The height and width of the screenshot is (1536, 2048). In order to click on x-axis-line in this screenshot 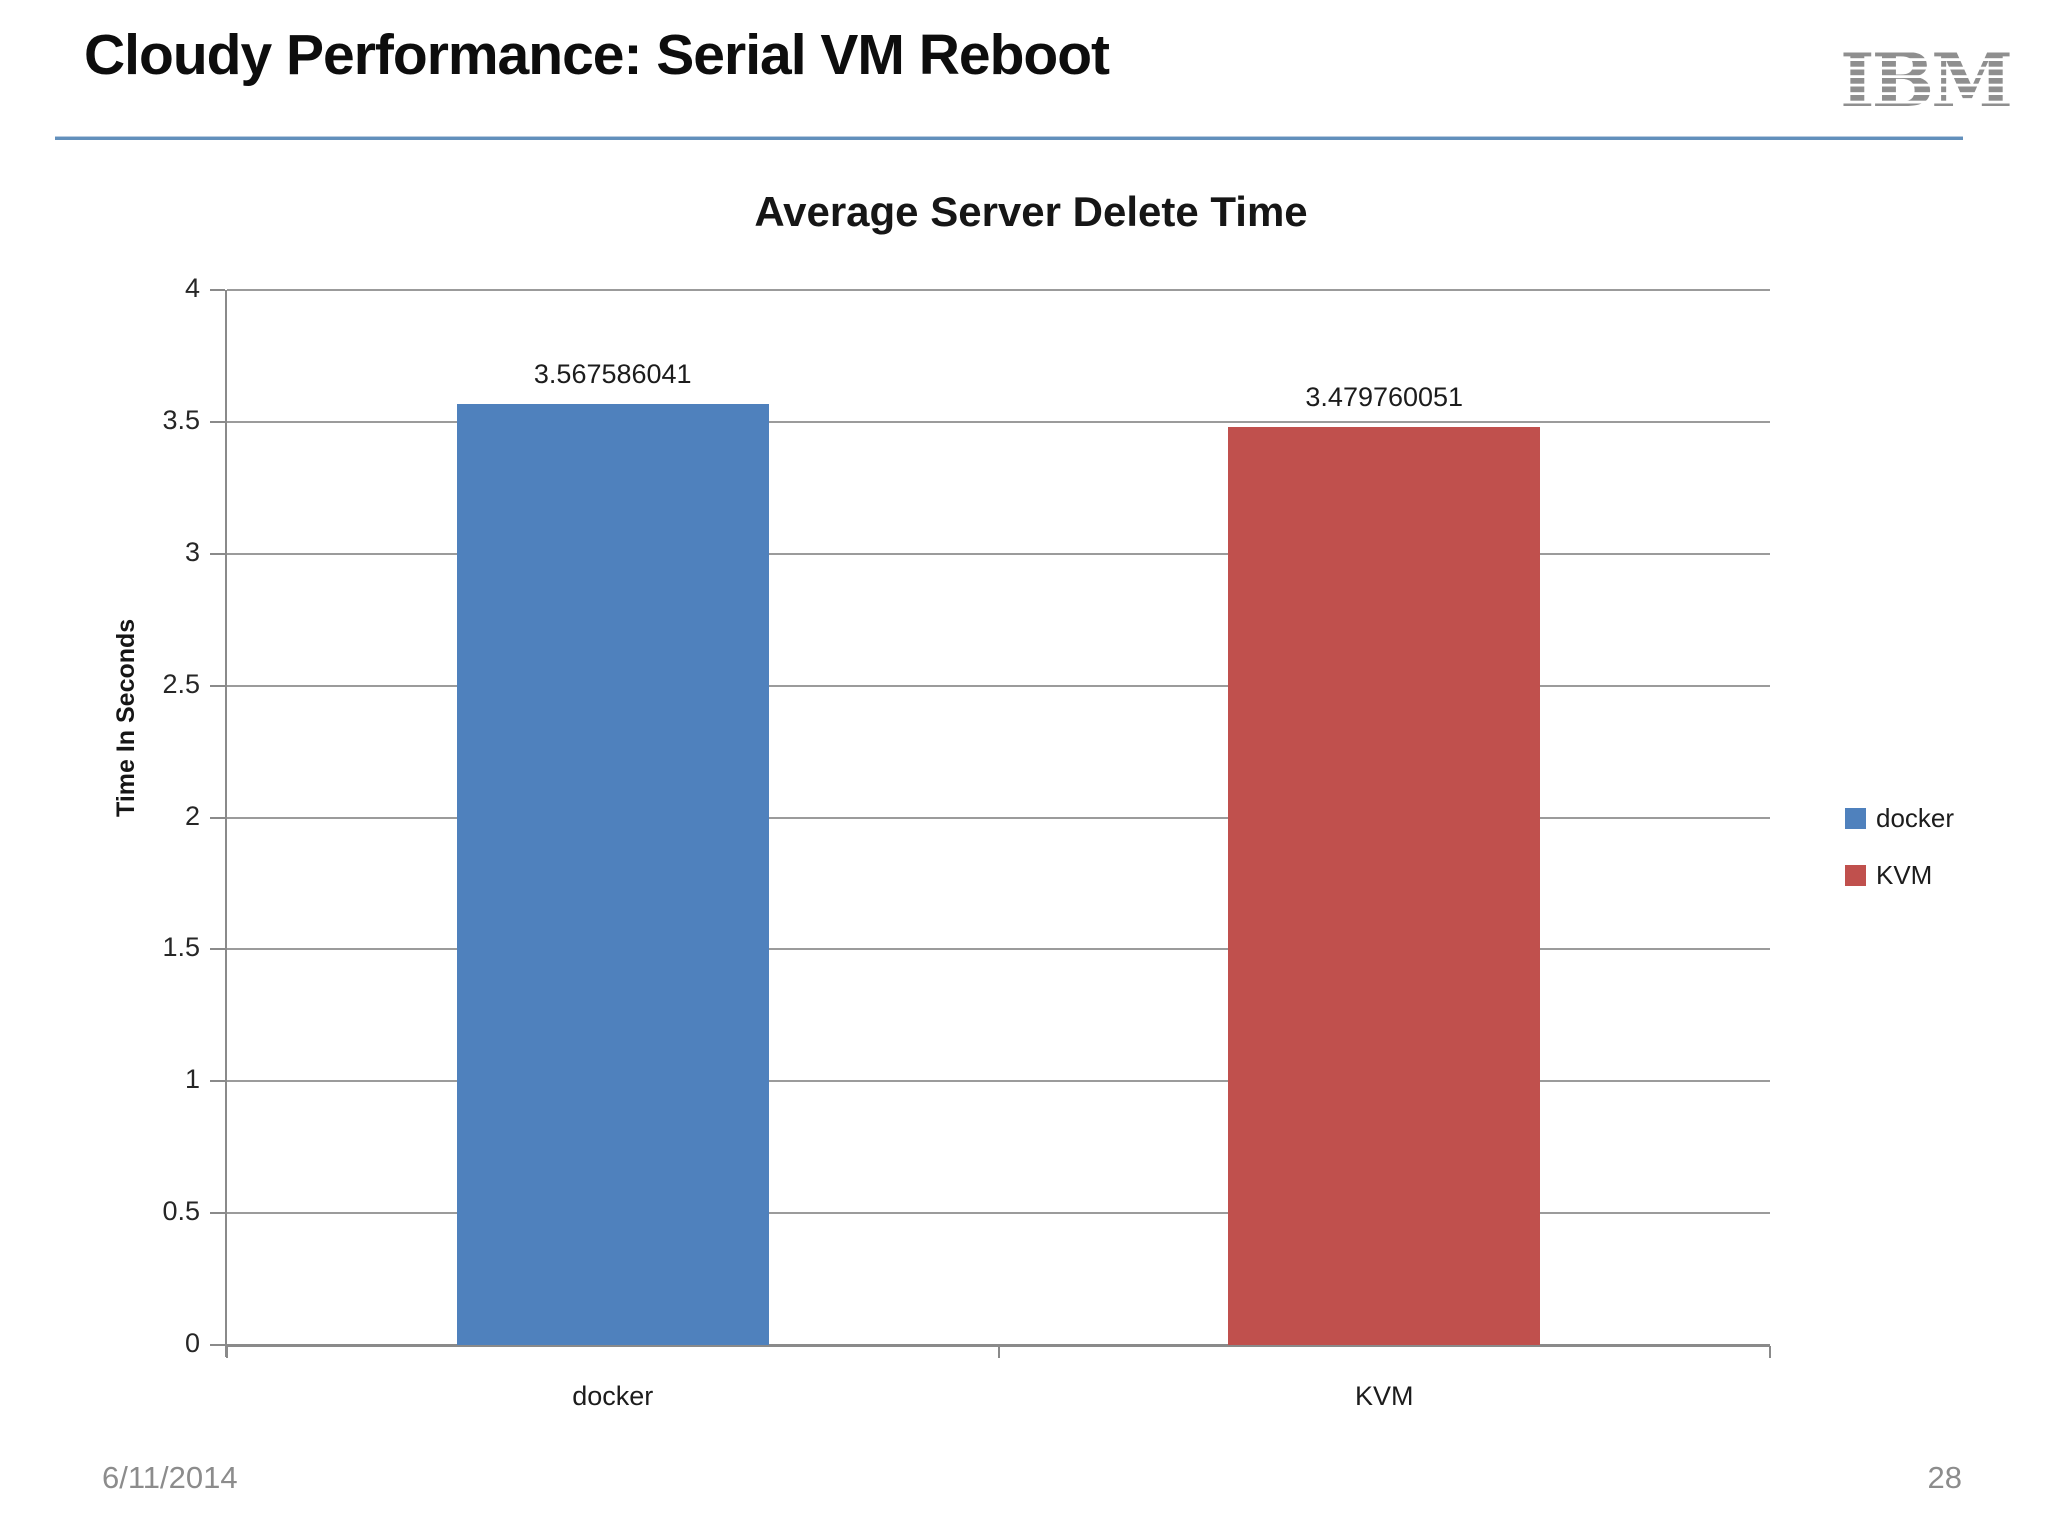, I will do `click(997, 1345)`.